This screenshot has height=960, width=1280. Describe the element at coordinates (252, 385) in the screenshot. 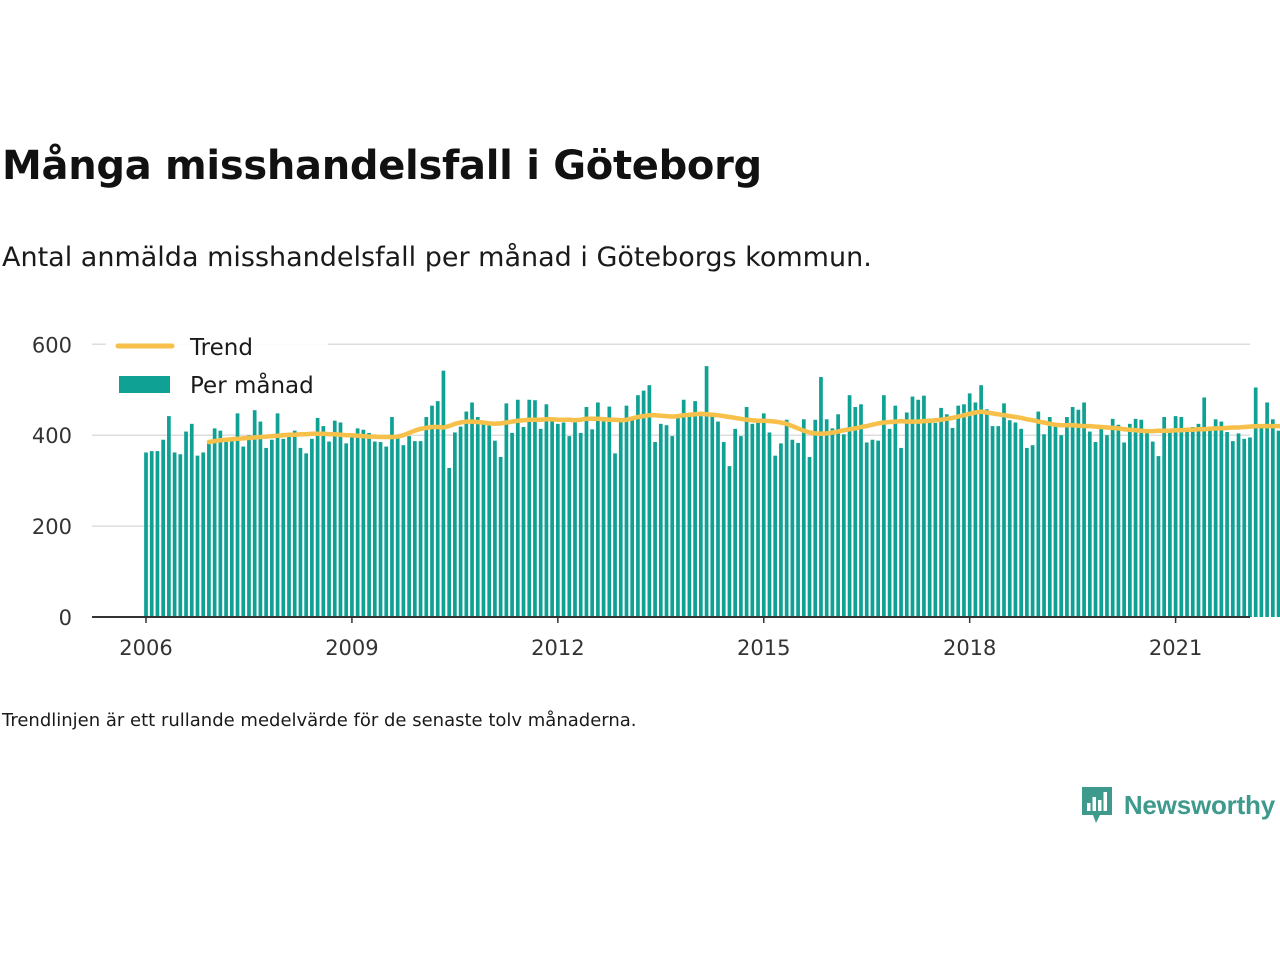

I see `legend-bars-label: Per månad` at that location.